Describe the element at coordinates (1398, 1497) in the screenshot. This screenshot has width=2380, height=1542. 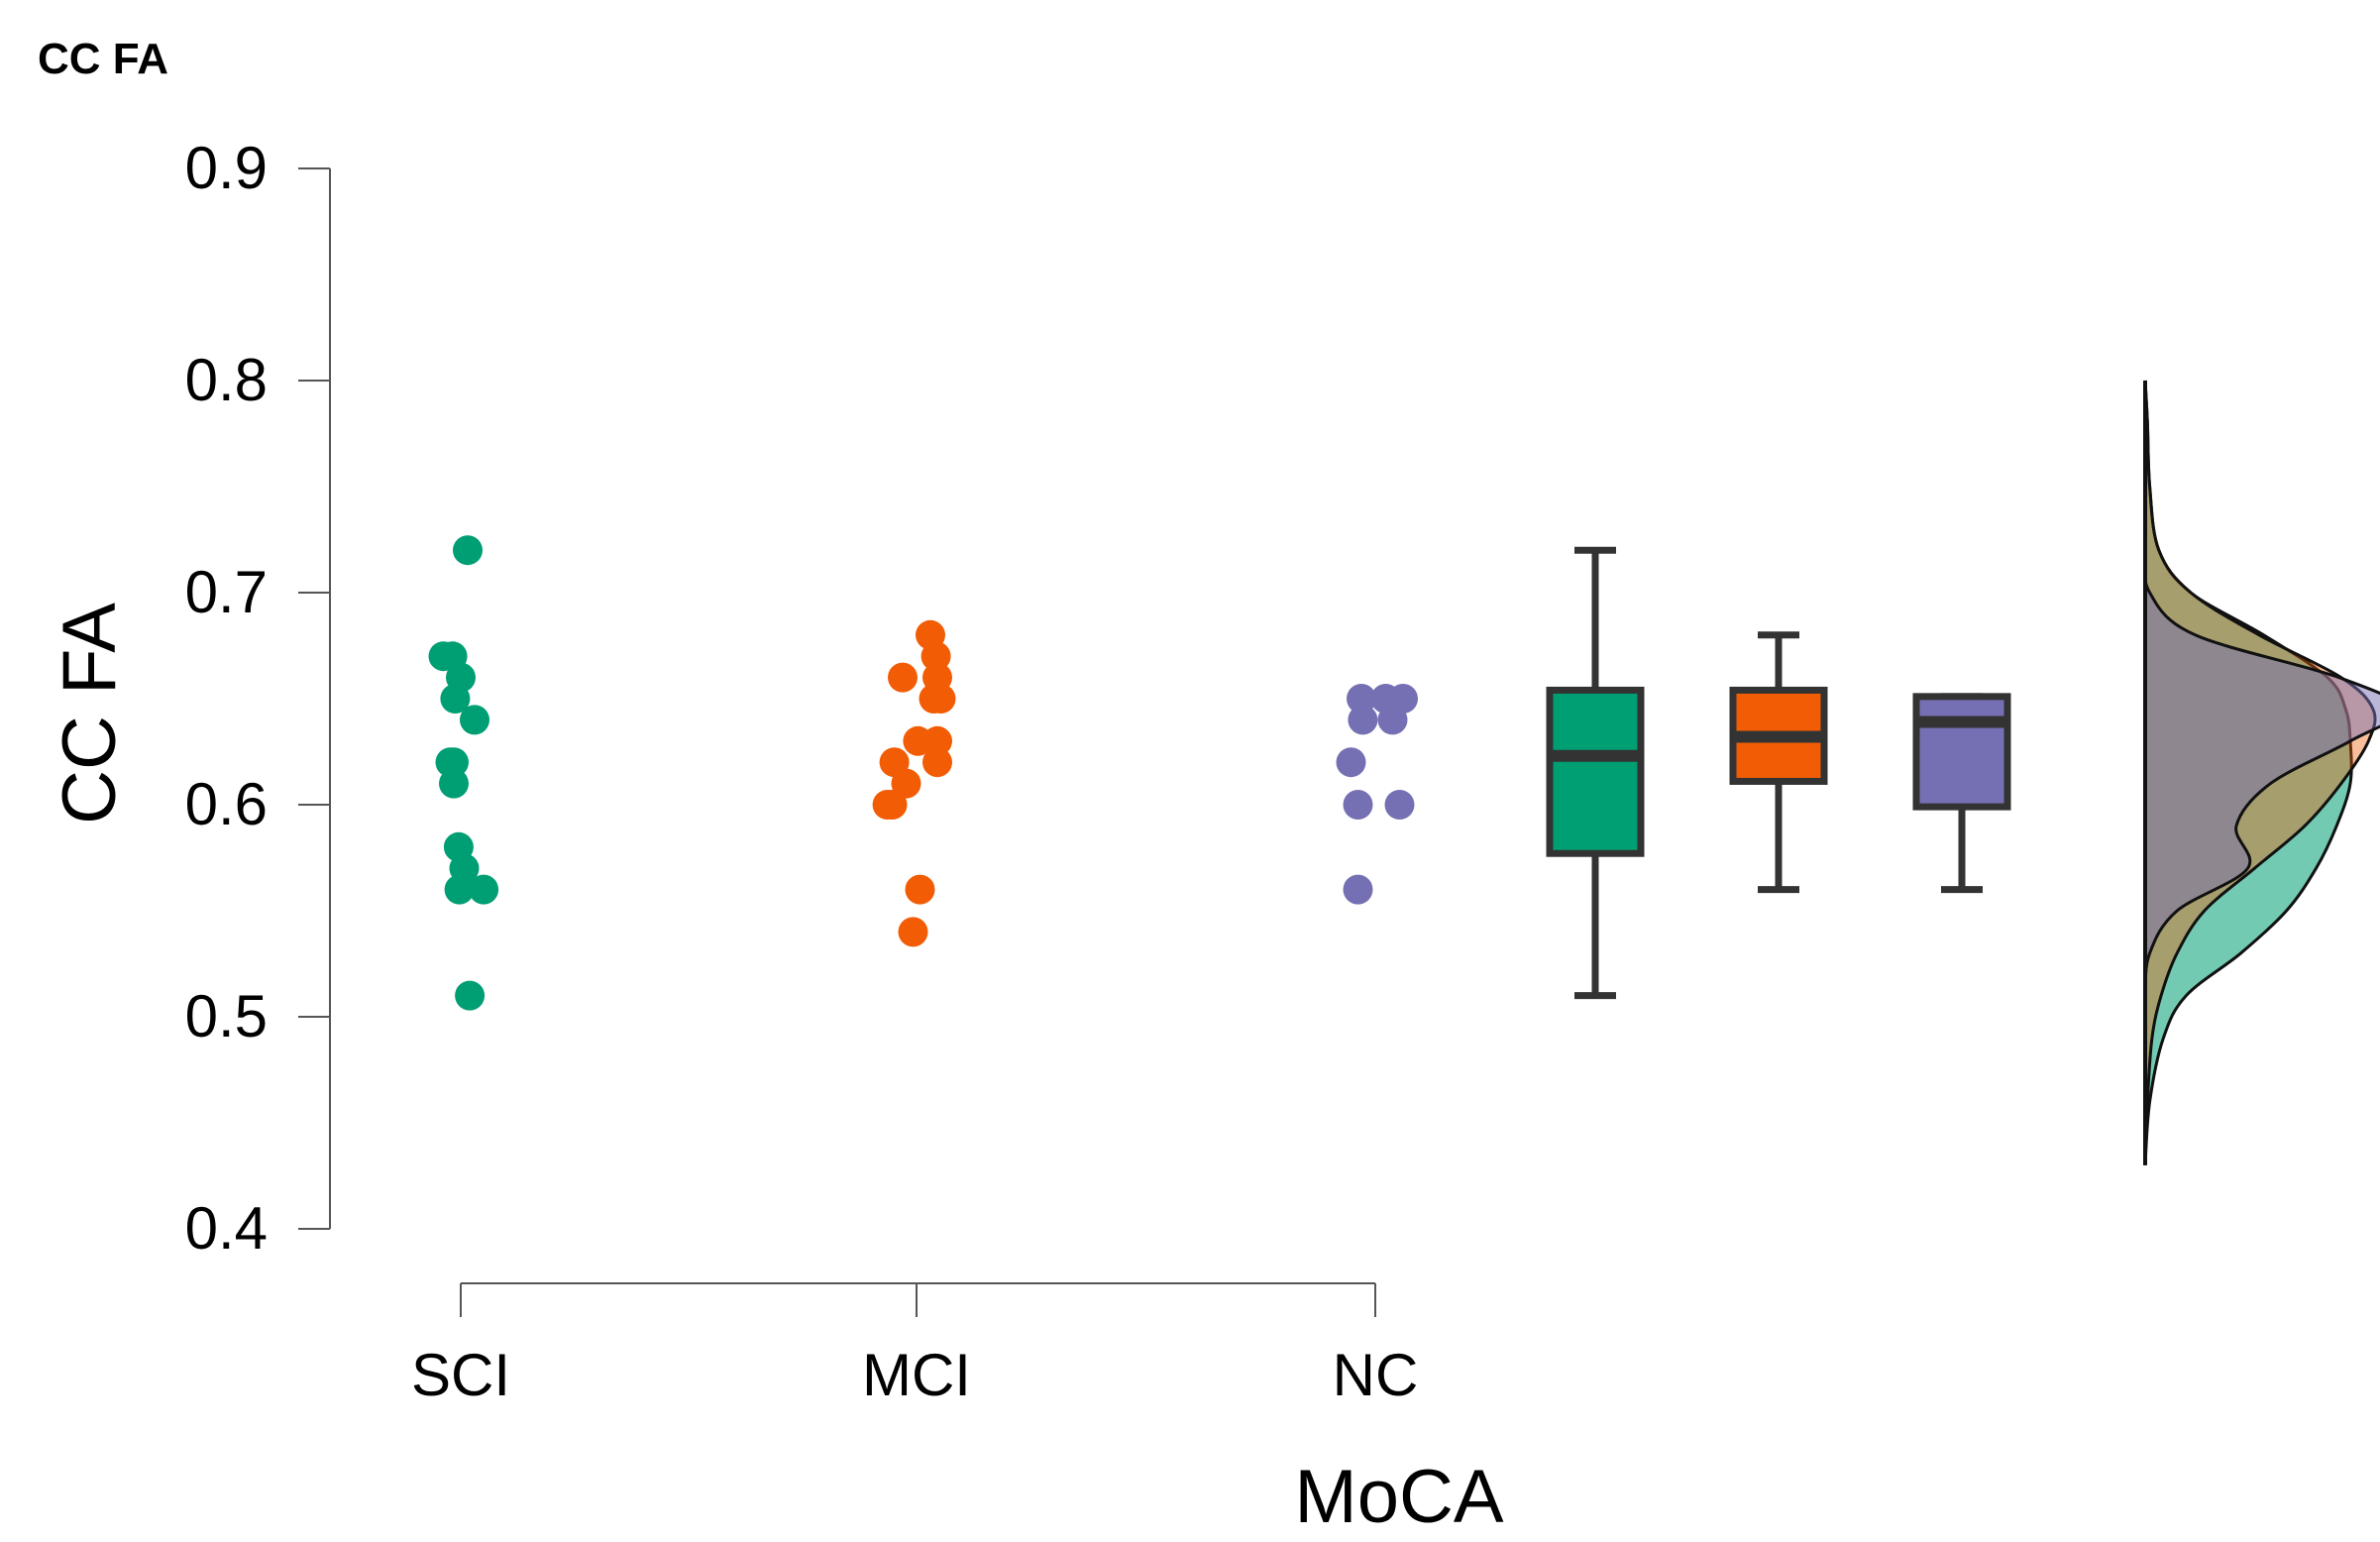
I see `x-axis-title: MoCA` at that location.